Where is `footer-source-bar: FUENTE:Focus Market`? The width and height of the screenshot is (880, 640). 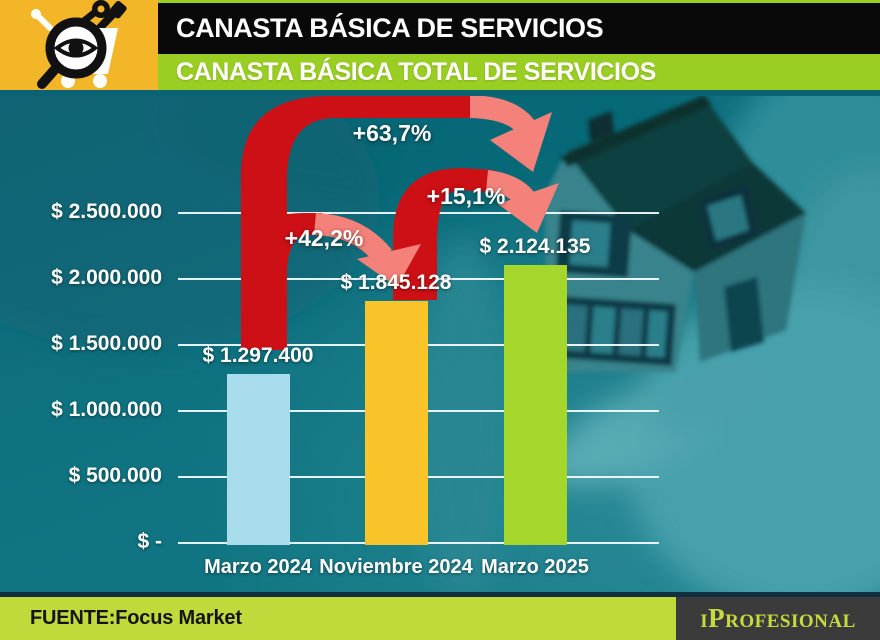
footer-source-bar: FUENTE:Focus Market is located at coordinates (338, 618).